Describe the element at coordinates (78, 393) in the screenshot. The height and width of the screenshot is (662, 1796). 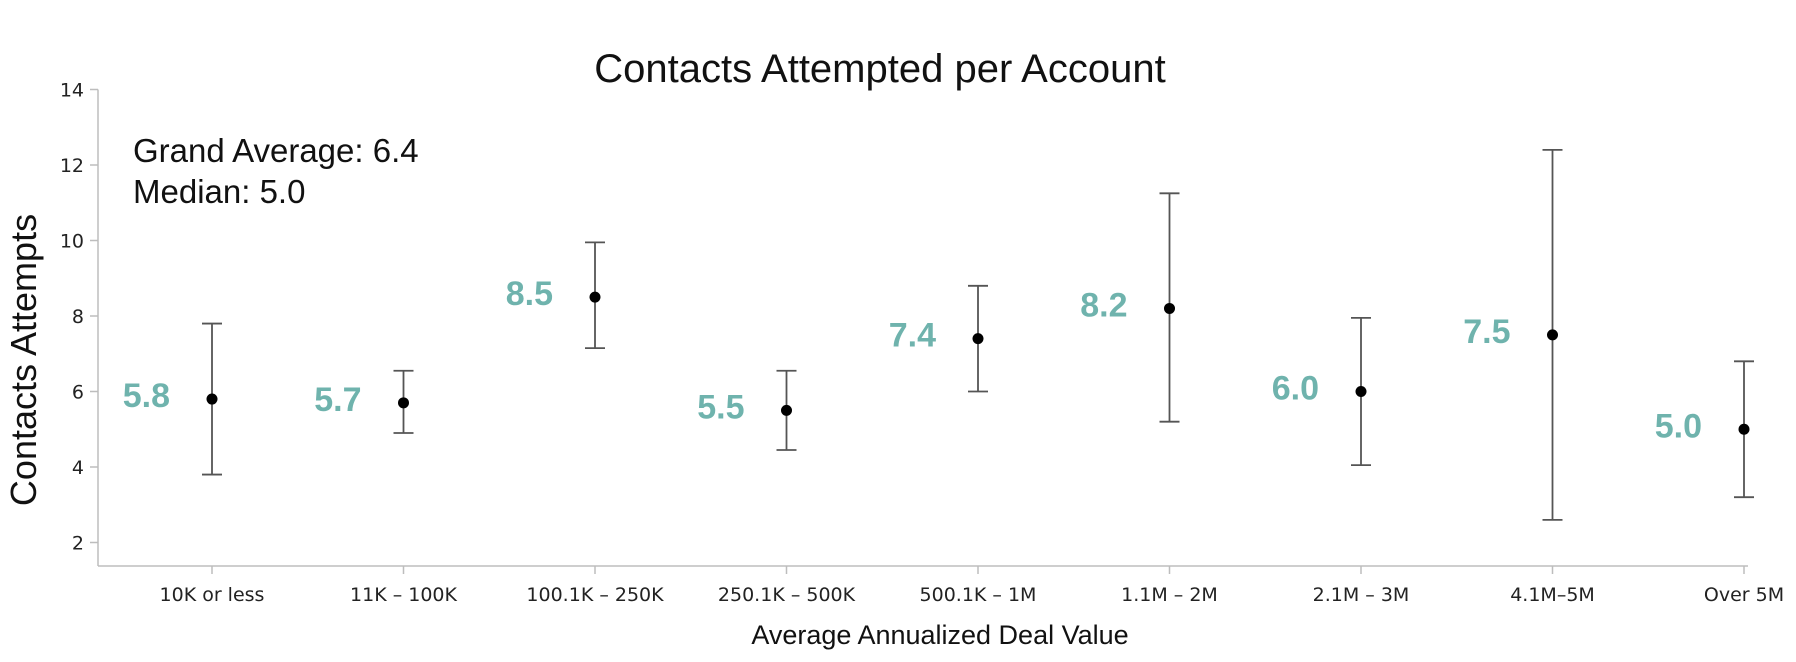
I see `y-tick-label: 6` at that location.